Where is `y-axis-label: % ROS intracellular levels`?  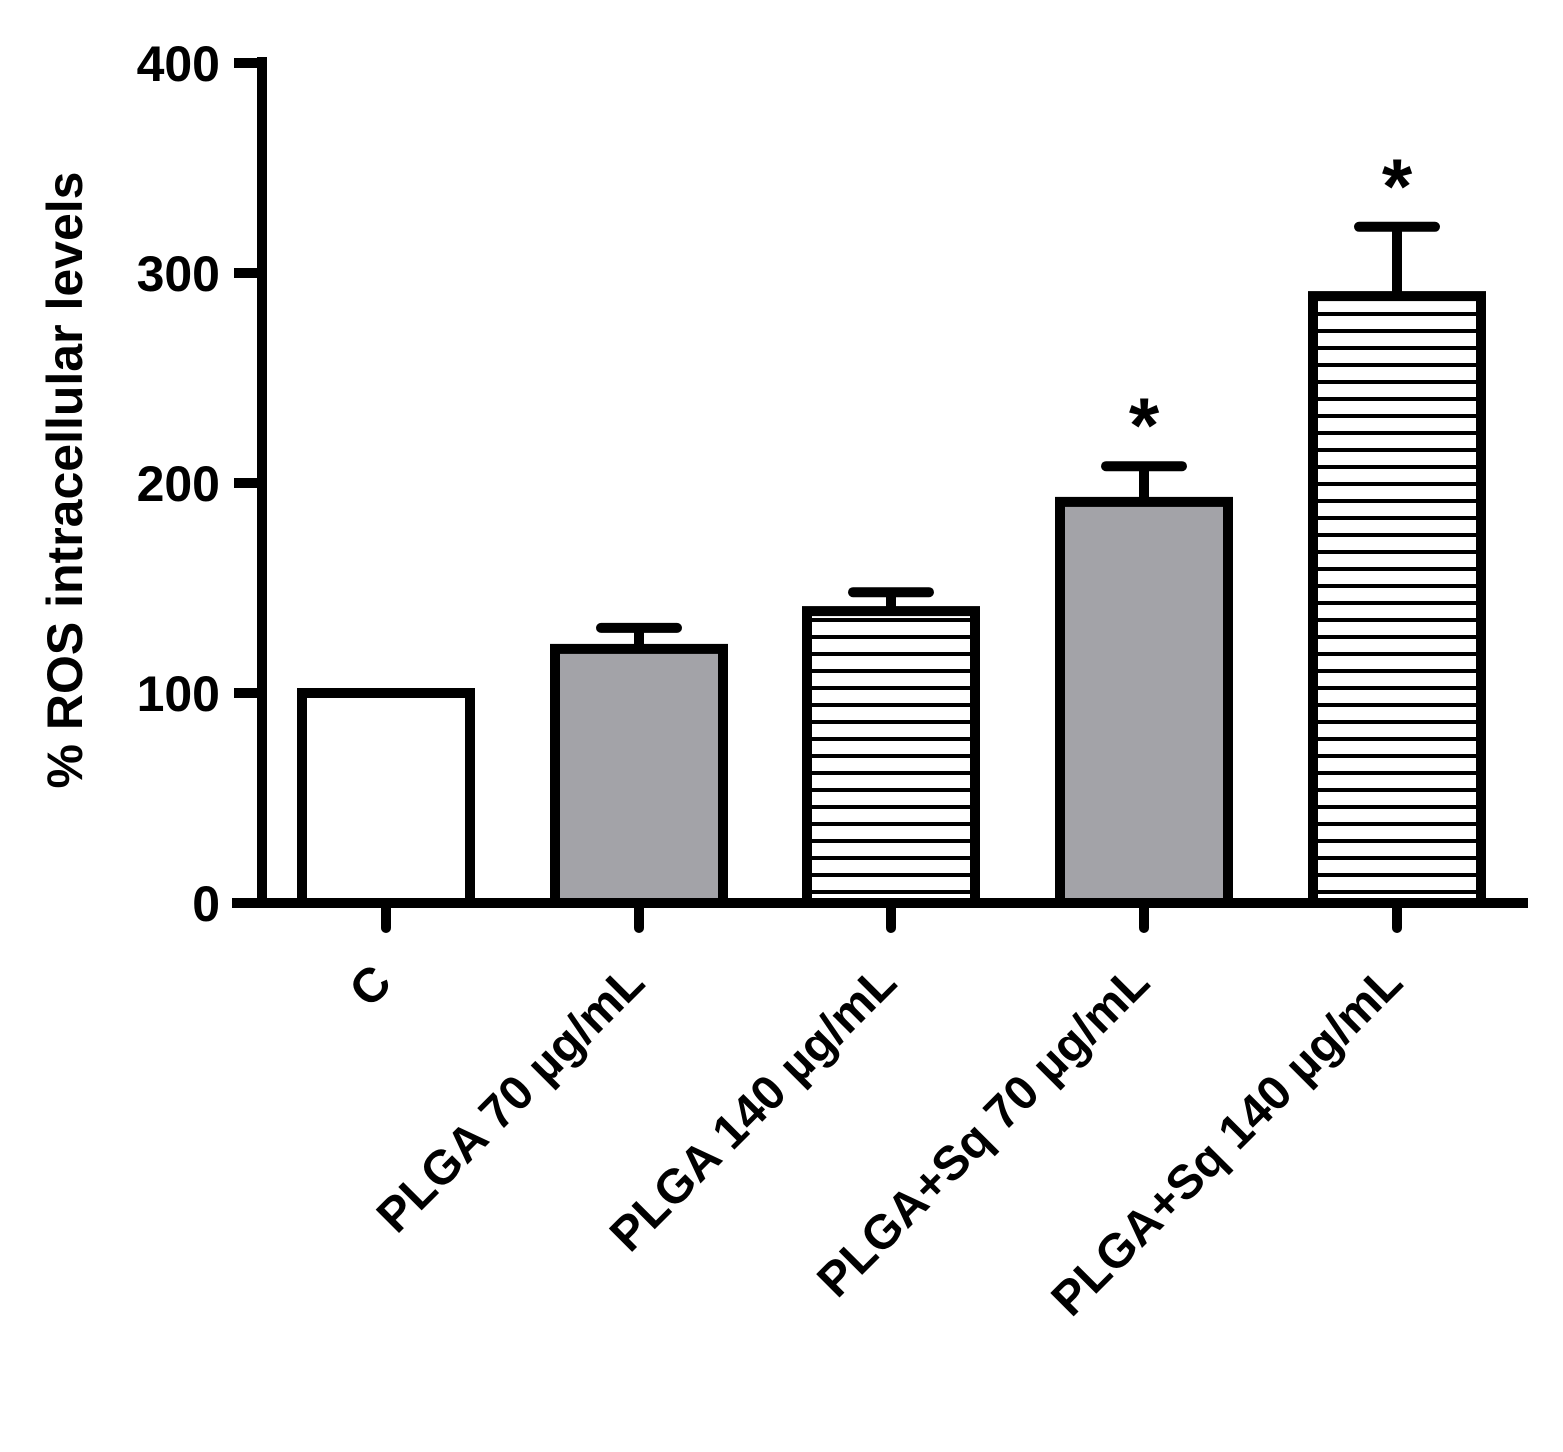
y-axis-label: % ROS intracellular levels is located at coordinates (65, 480).